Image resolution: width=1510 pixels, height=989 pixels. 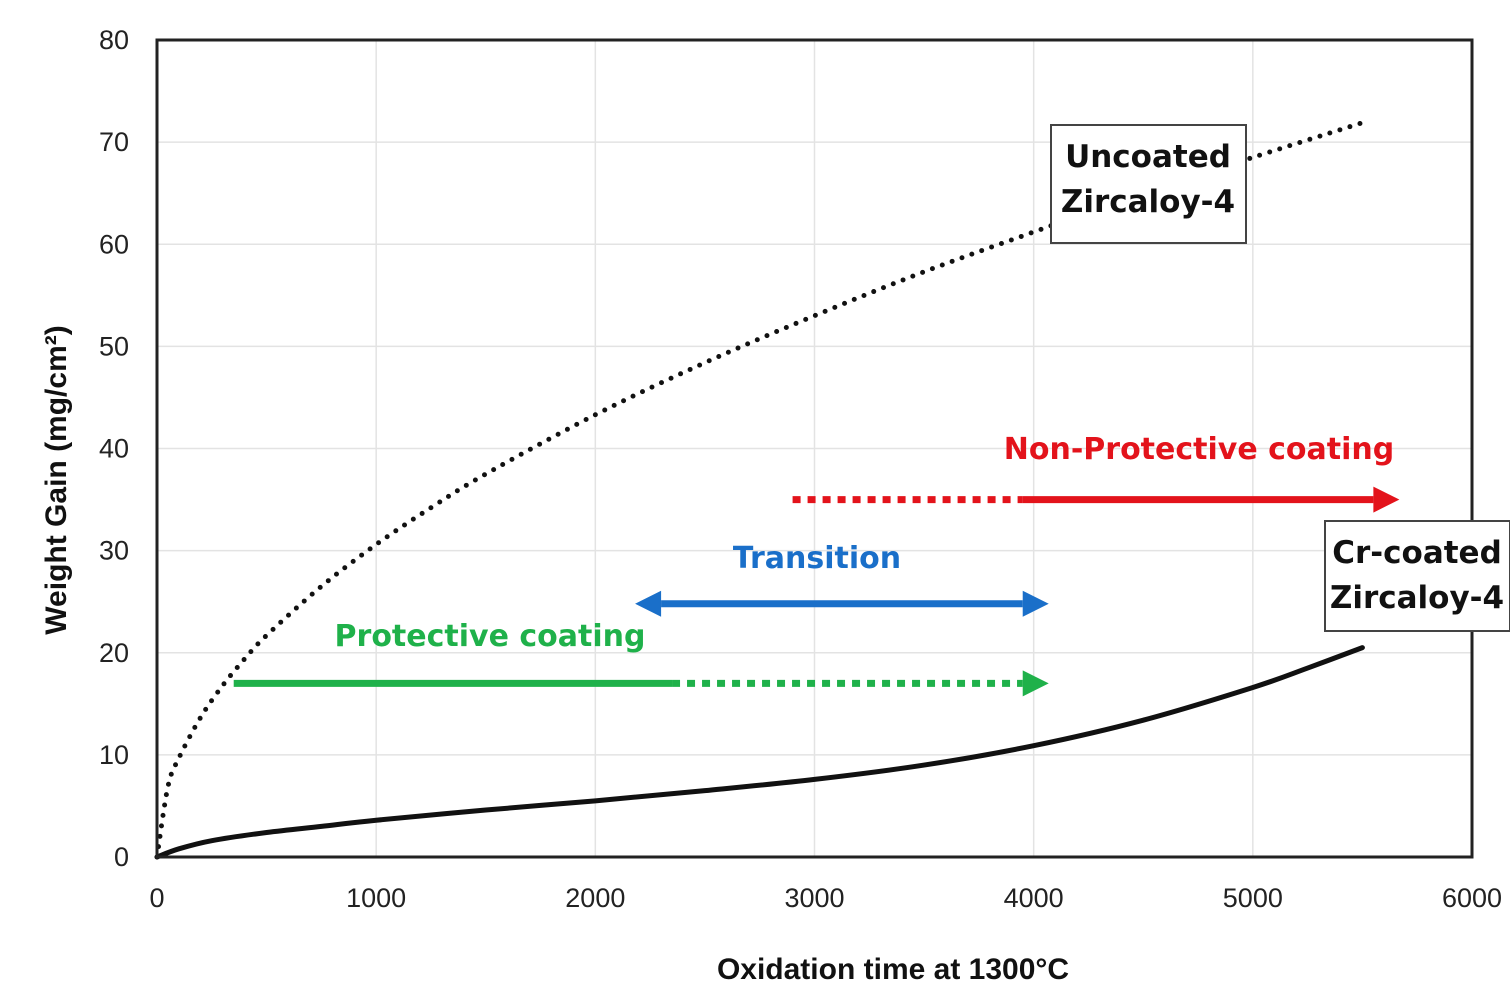 I want to click on transition-arrowhead-right, so click(x=1035, y=603).